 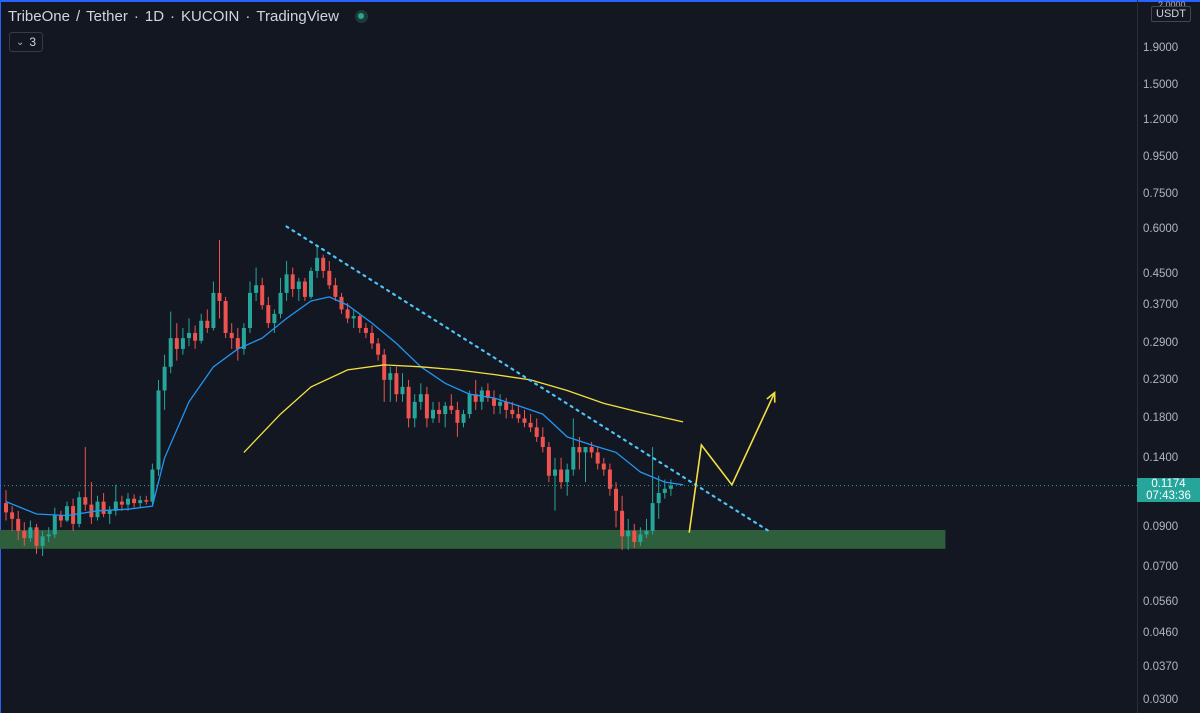 What do you see at coordinates (1161, 457) in the screenshot?
I see `axis-tick-label: 0.1400` at bounding box center [1161, 457].